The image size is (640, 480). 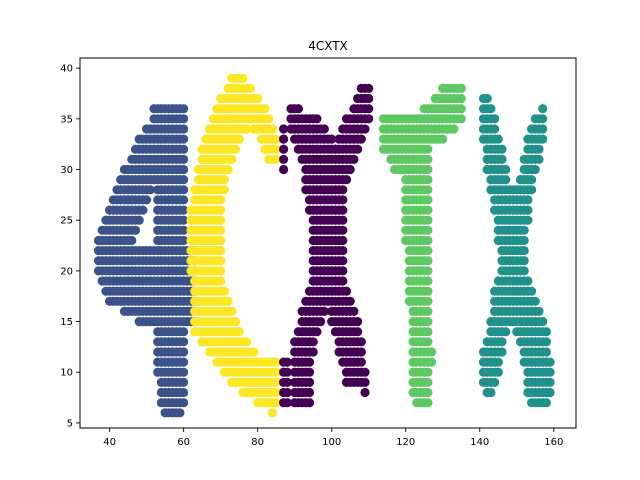 I want to click on x-tick-label: 120, so click(x=405, y=442).